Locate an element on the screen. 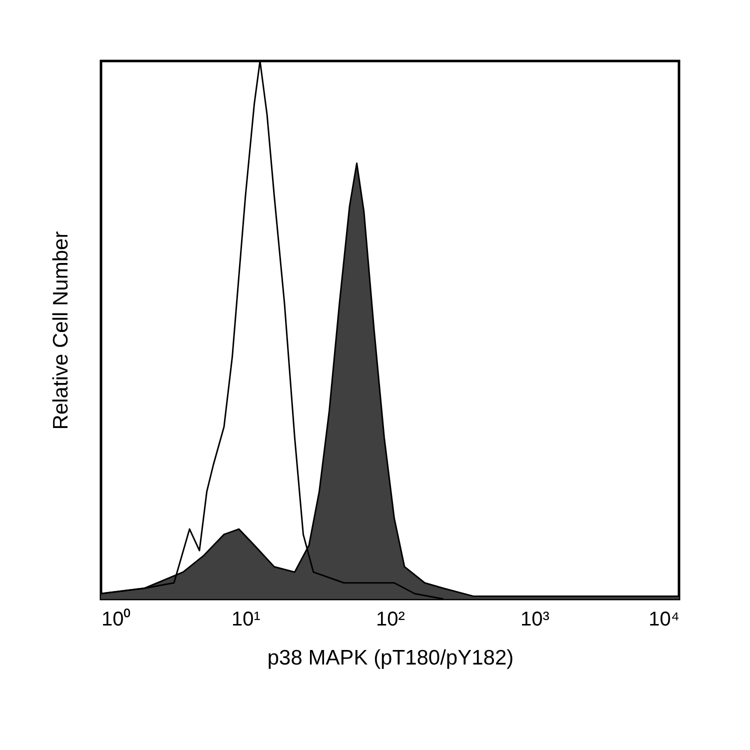  x-tick-label: 10³ is located at coordinates (535, 619).